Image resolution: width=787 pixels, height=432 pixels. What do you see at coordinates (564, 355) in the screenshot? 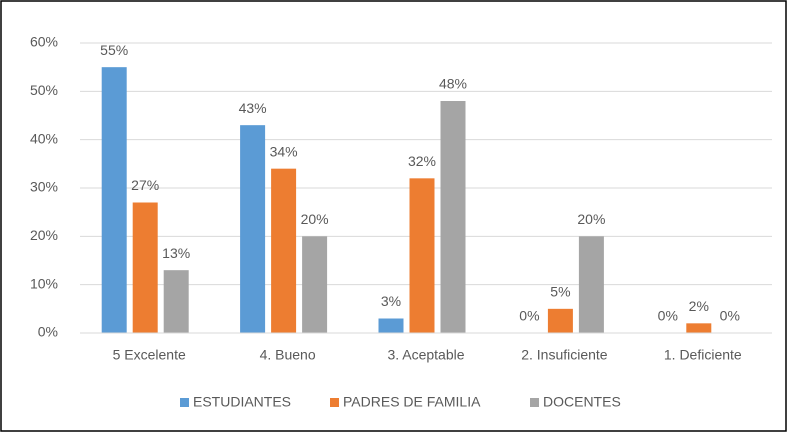
I see `x-tick-label: 2. Insuficiente` at bounding box center [564, 355].